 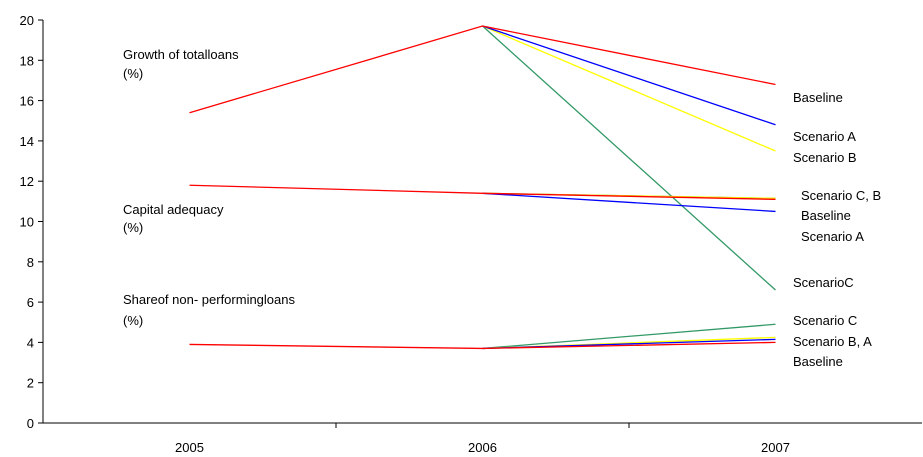 What do you see at coordinates (30, 383) in the screenshot?
I see `y-tick-label: 2` at bounding box center [30, 383].